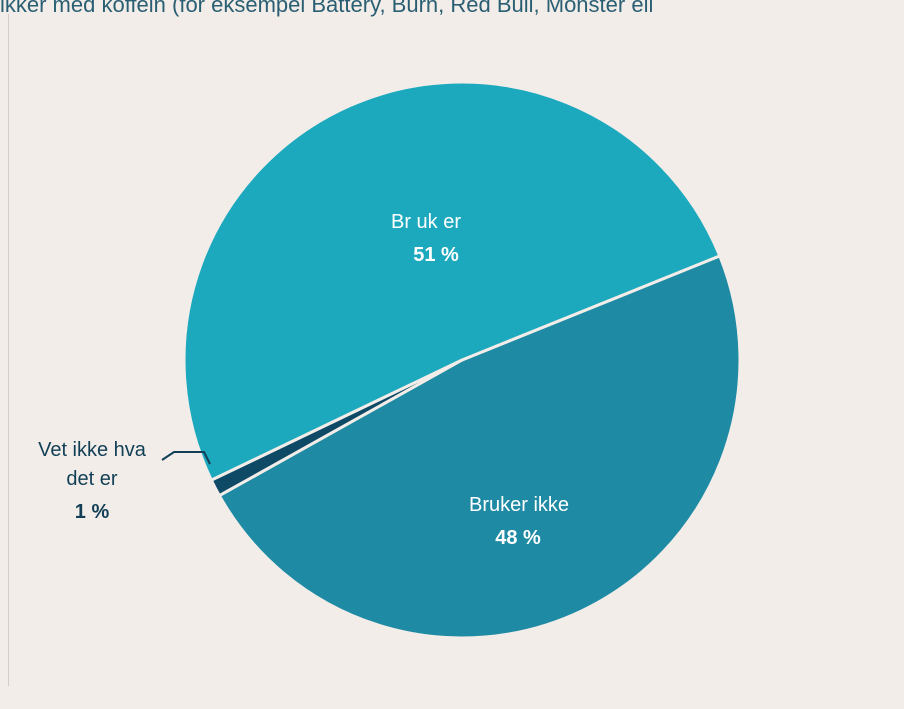 The height and width of the screenshot is (709, 904). What do you see at coordinates (426, 222) in the screenshot?
I see `slice-label-bruker: Br uk er` at bounding box center [426, 222].